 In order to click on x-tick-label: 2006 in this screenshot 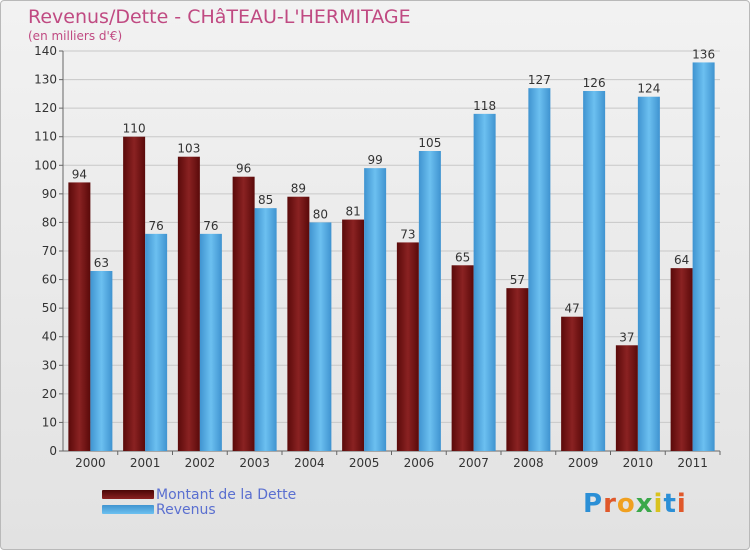, I will do `click(419, 463)`.